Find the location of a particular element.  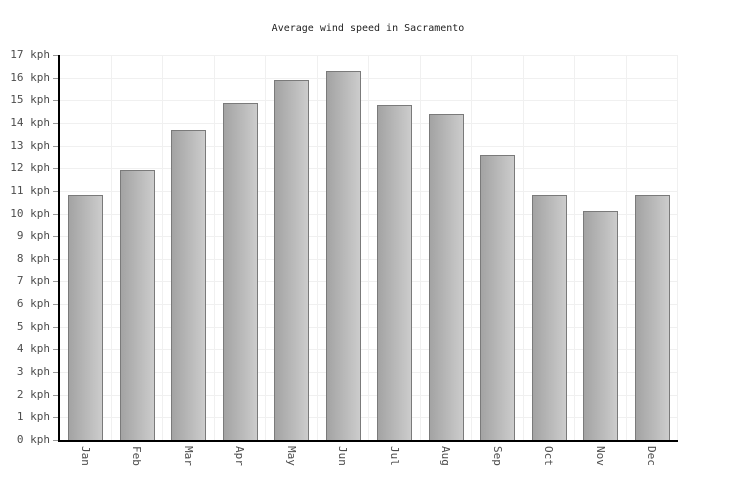

y-tick-label: 17 kph is located at coordinates (30, 54).